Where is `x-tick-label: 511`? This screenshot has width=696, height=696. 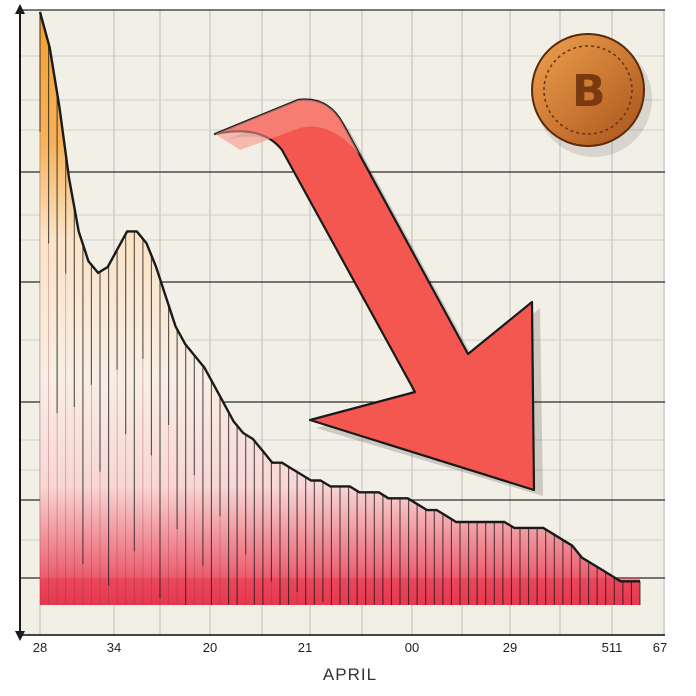 x-tick-label: 511 is located at coordinates (612, 647).